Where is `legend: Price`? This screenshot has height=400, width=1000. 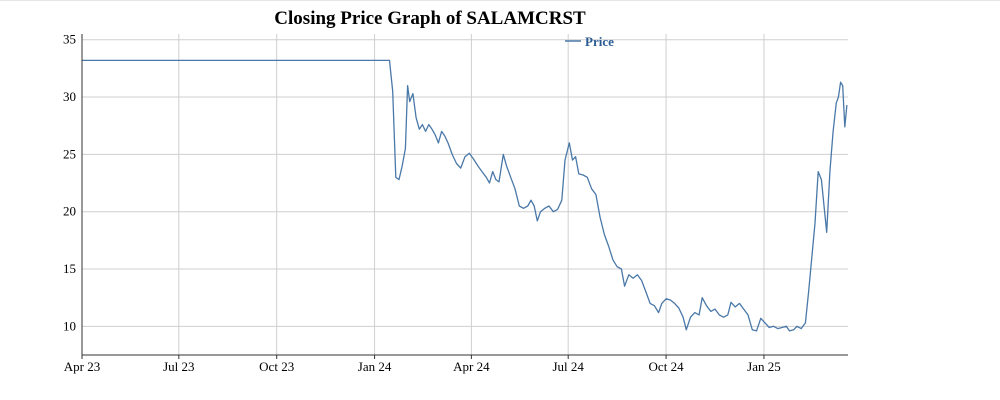
legend: Price is located at coordinates (589, 41).